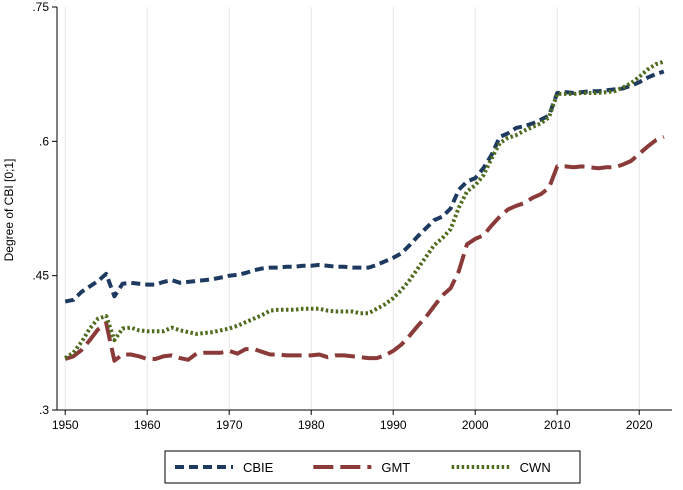 The width and height of the screenshot is (683, 490). Describe the element at coordinates (311, 425) in the screenshot. I see `x-tick-label-1980: 1980` at that location.